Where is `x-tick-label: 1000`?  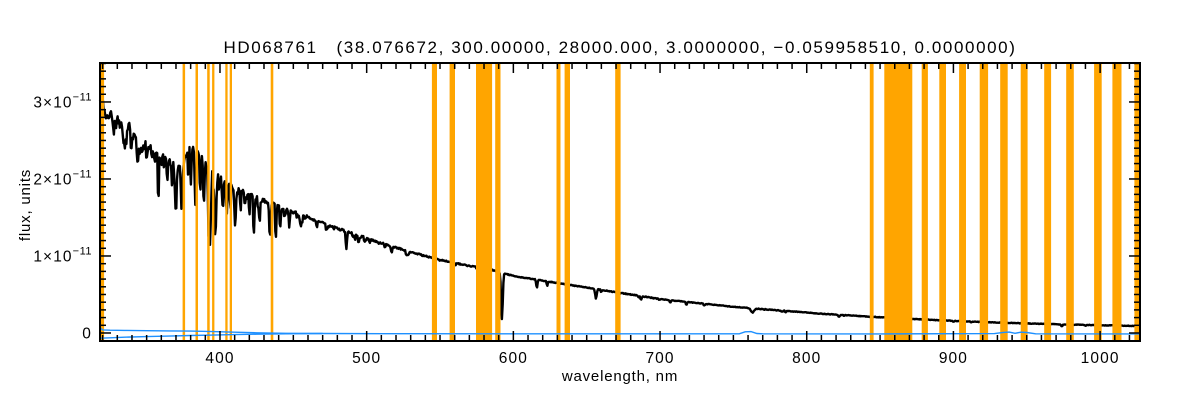 x-tick-label: 1000 is located at coordinates (1100, 358).